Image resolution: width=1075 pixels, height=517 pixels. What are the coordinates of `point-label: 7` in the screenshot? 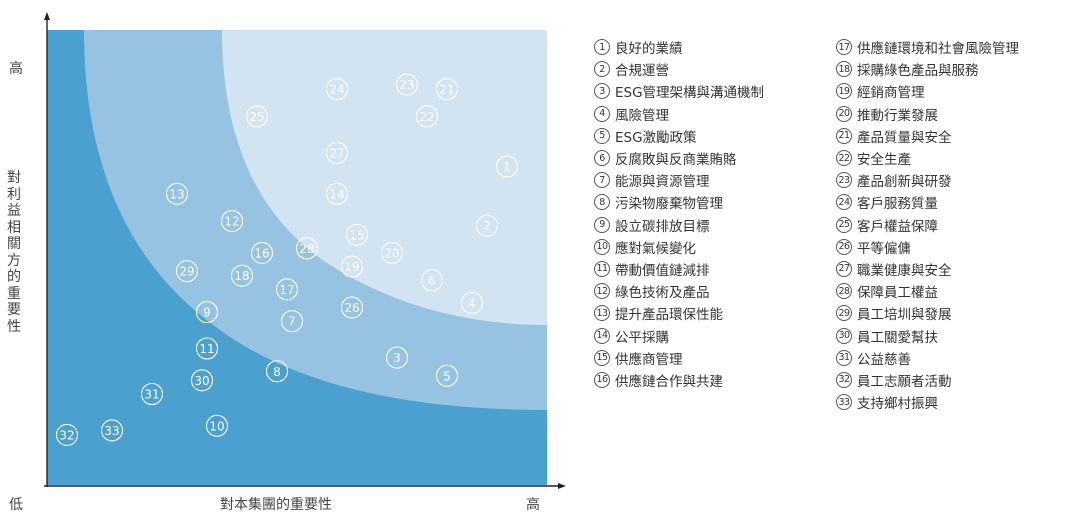 It's located at (292, 322).